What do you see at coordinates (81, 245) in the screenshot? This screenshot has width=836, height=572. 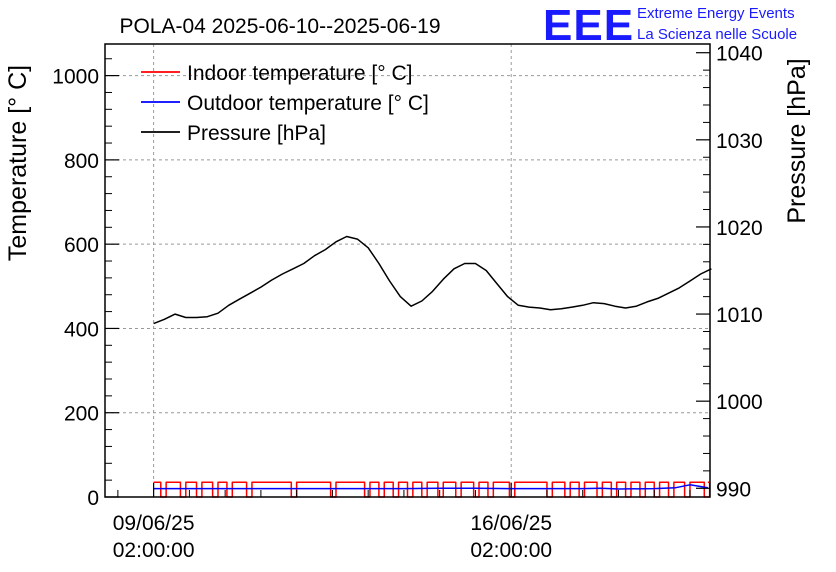 I see `y-tick-label: 600` at bounding box center [81, 245].